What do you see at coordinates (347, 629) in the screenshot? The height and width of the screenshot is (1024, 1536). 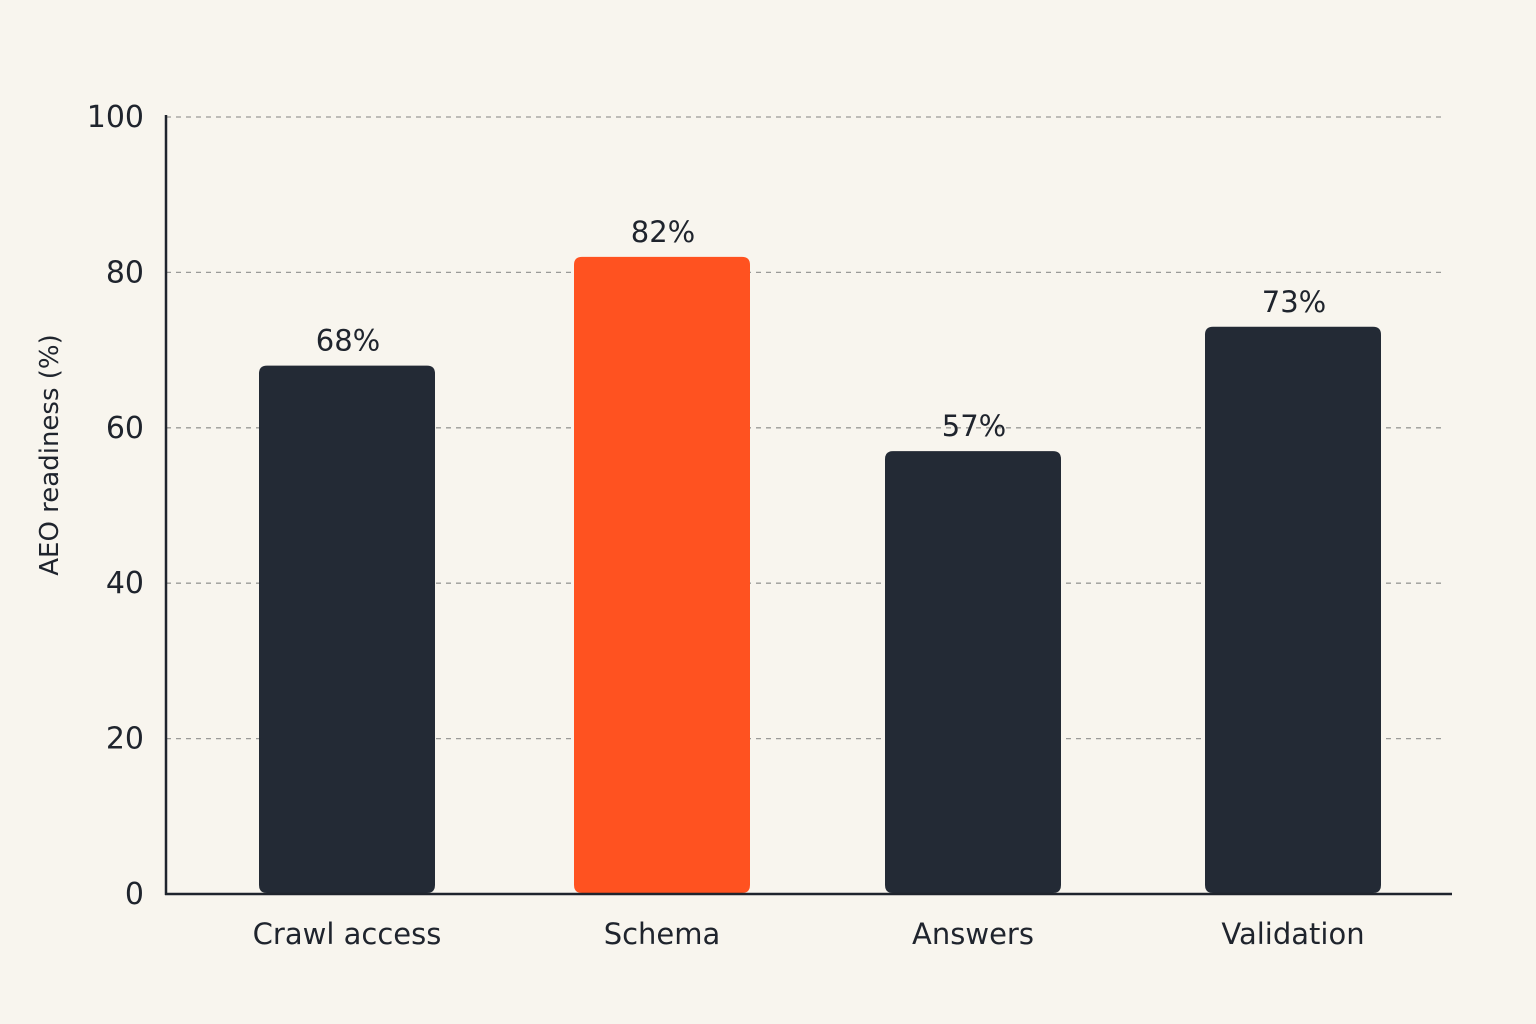 I see `bar-crawl-access` at bounding box center [347, 629].